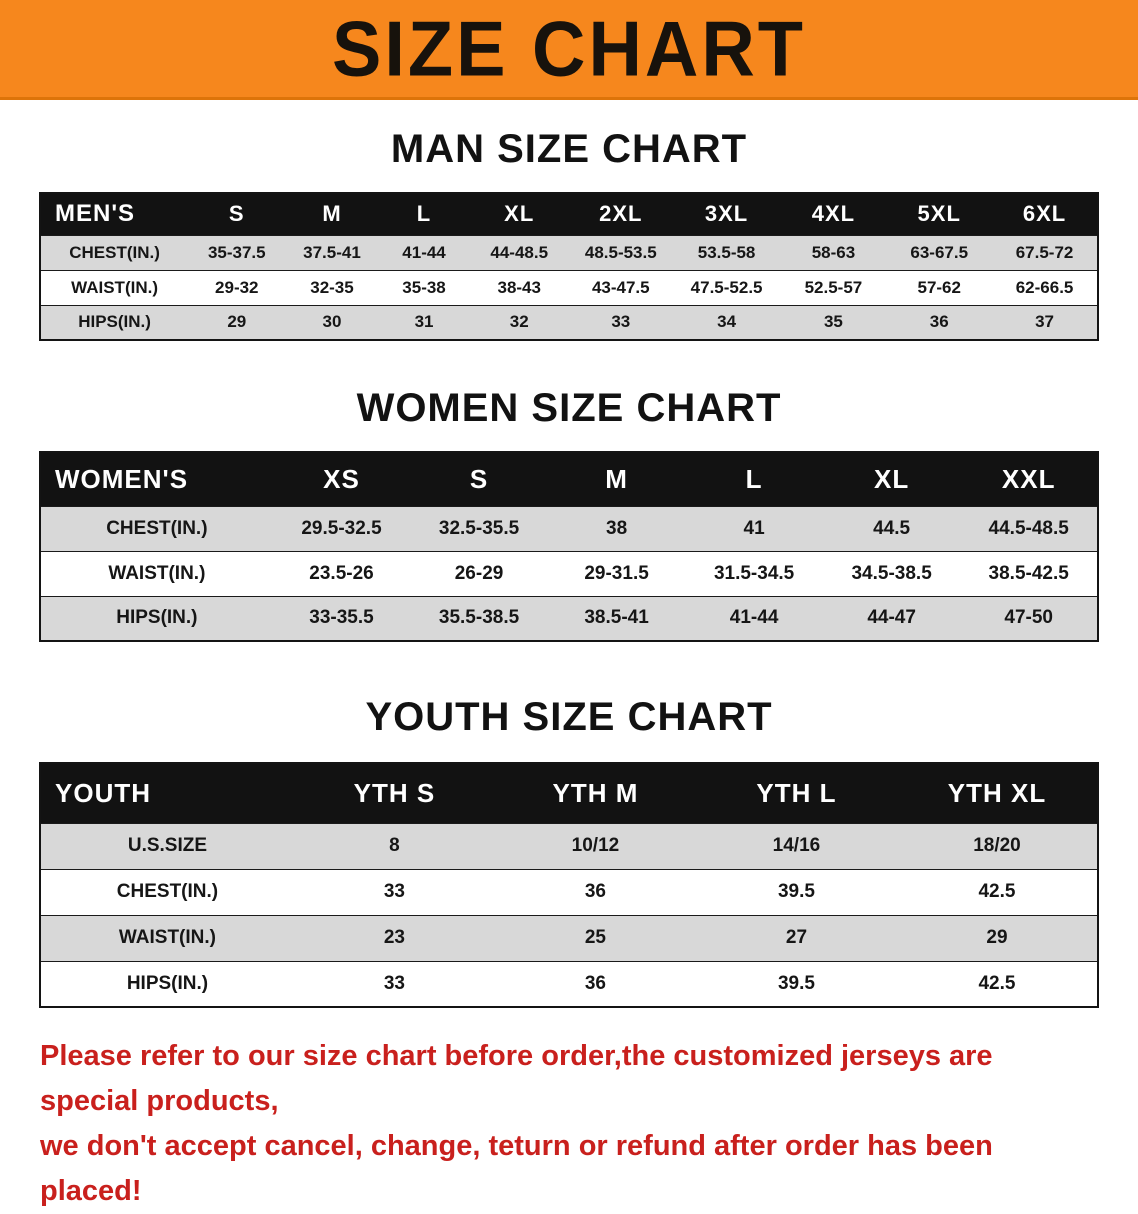 The height and width of the screenshot is (1214, 1138). What do you see at coordinates (726, 214) in the screenshot?
I see `column-header-3xl: 3XL` at bounding box center [726, 214].